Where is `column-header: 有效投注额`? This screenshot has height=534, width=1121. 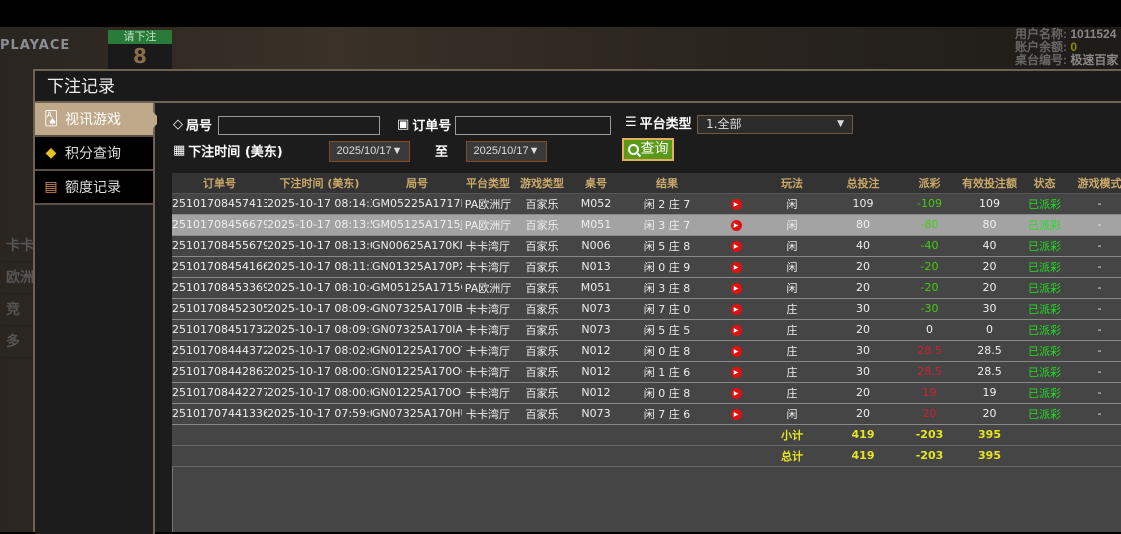 column-header: 有效投注额 is located at coordinates (989, 183).